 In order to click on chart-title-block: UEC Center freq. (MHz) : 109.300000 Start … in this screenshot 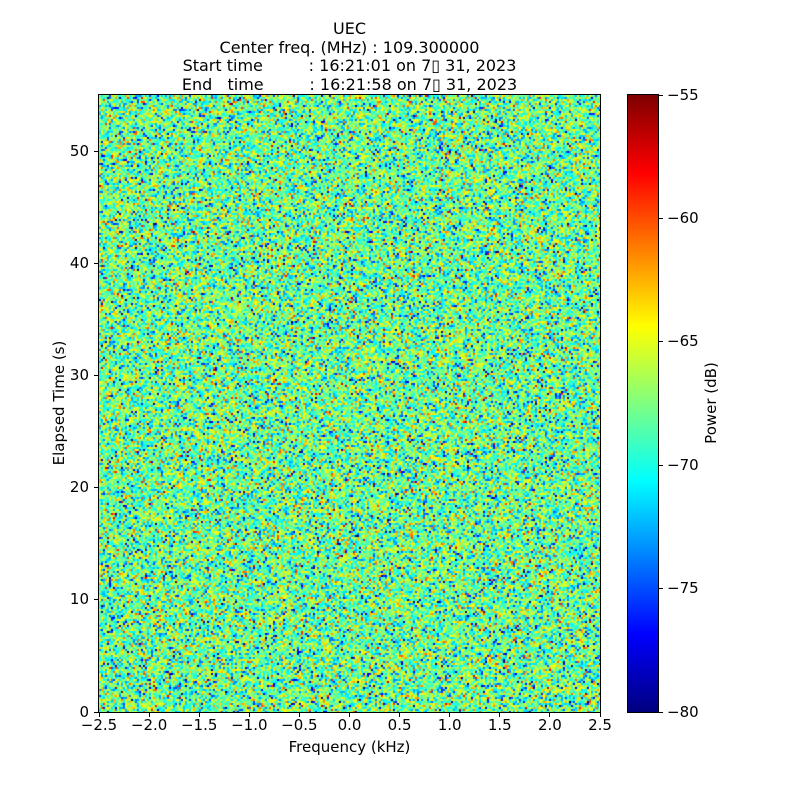, I will do `click(349, 56)`.